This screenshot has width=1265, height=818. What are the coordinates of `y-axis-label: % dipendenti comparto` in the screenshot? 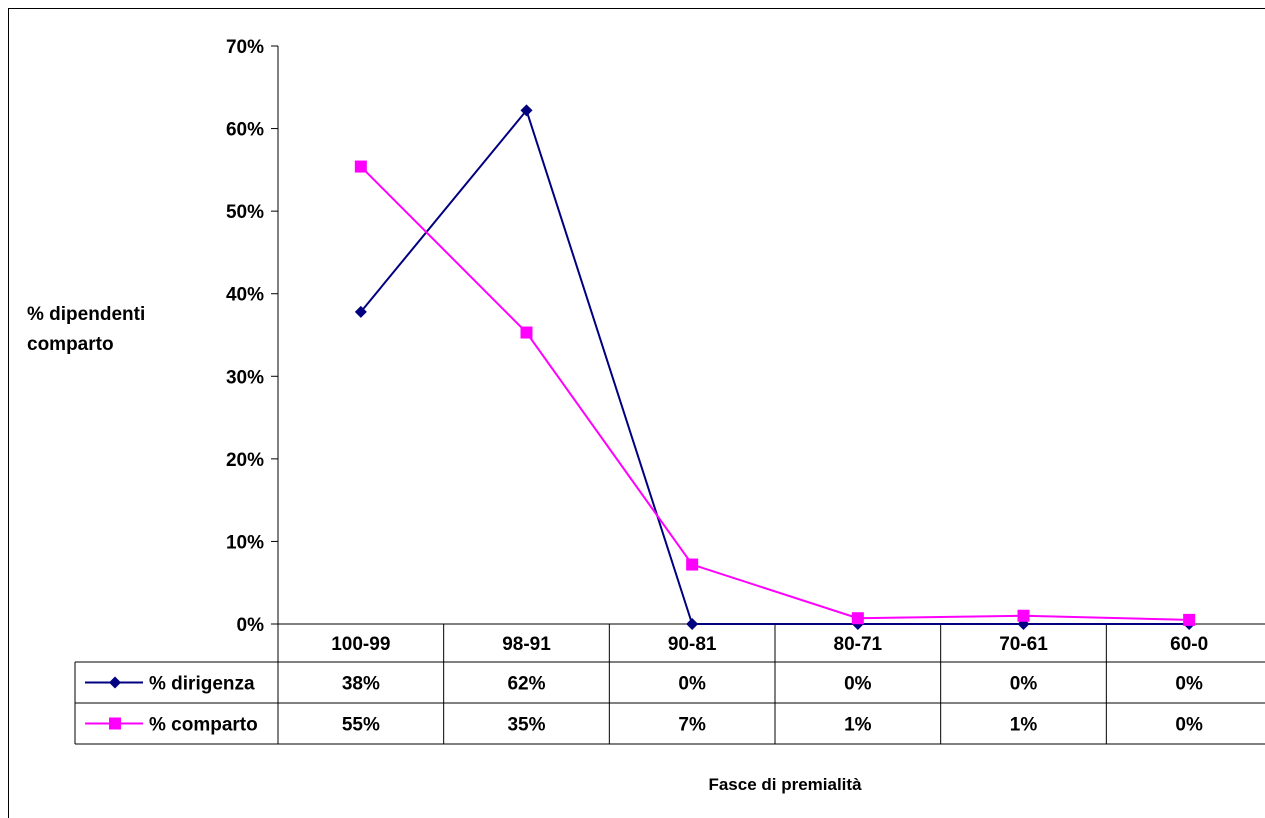 It's located at (86, 330).